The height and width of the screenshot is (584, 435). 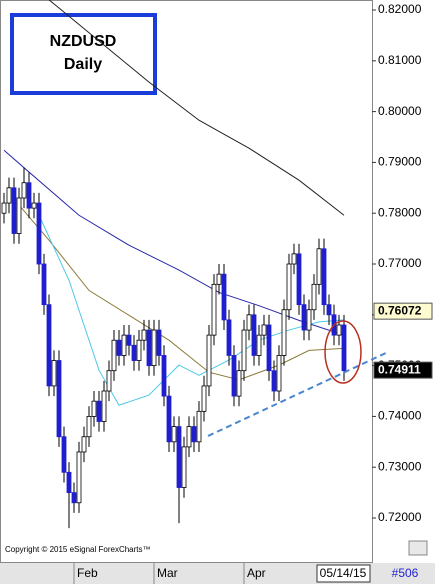 I want to click on highlight-circle, so click(x=343, y=352).